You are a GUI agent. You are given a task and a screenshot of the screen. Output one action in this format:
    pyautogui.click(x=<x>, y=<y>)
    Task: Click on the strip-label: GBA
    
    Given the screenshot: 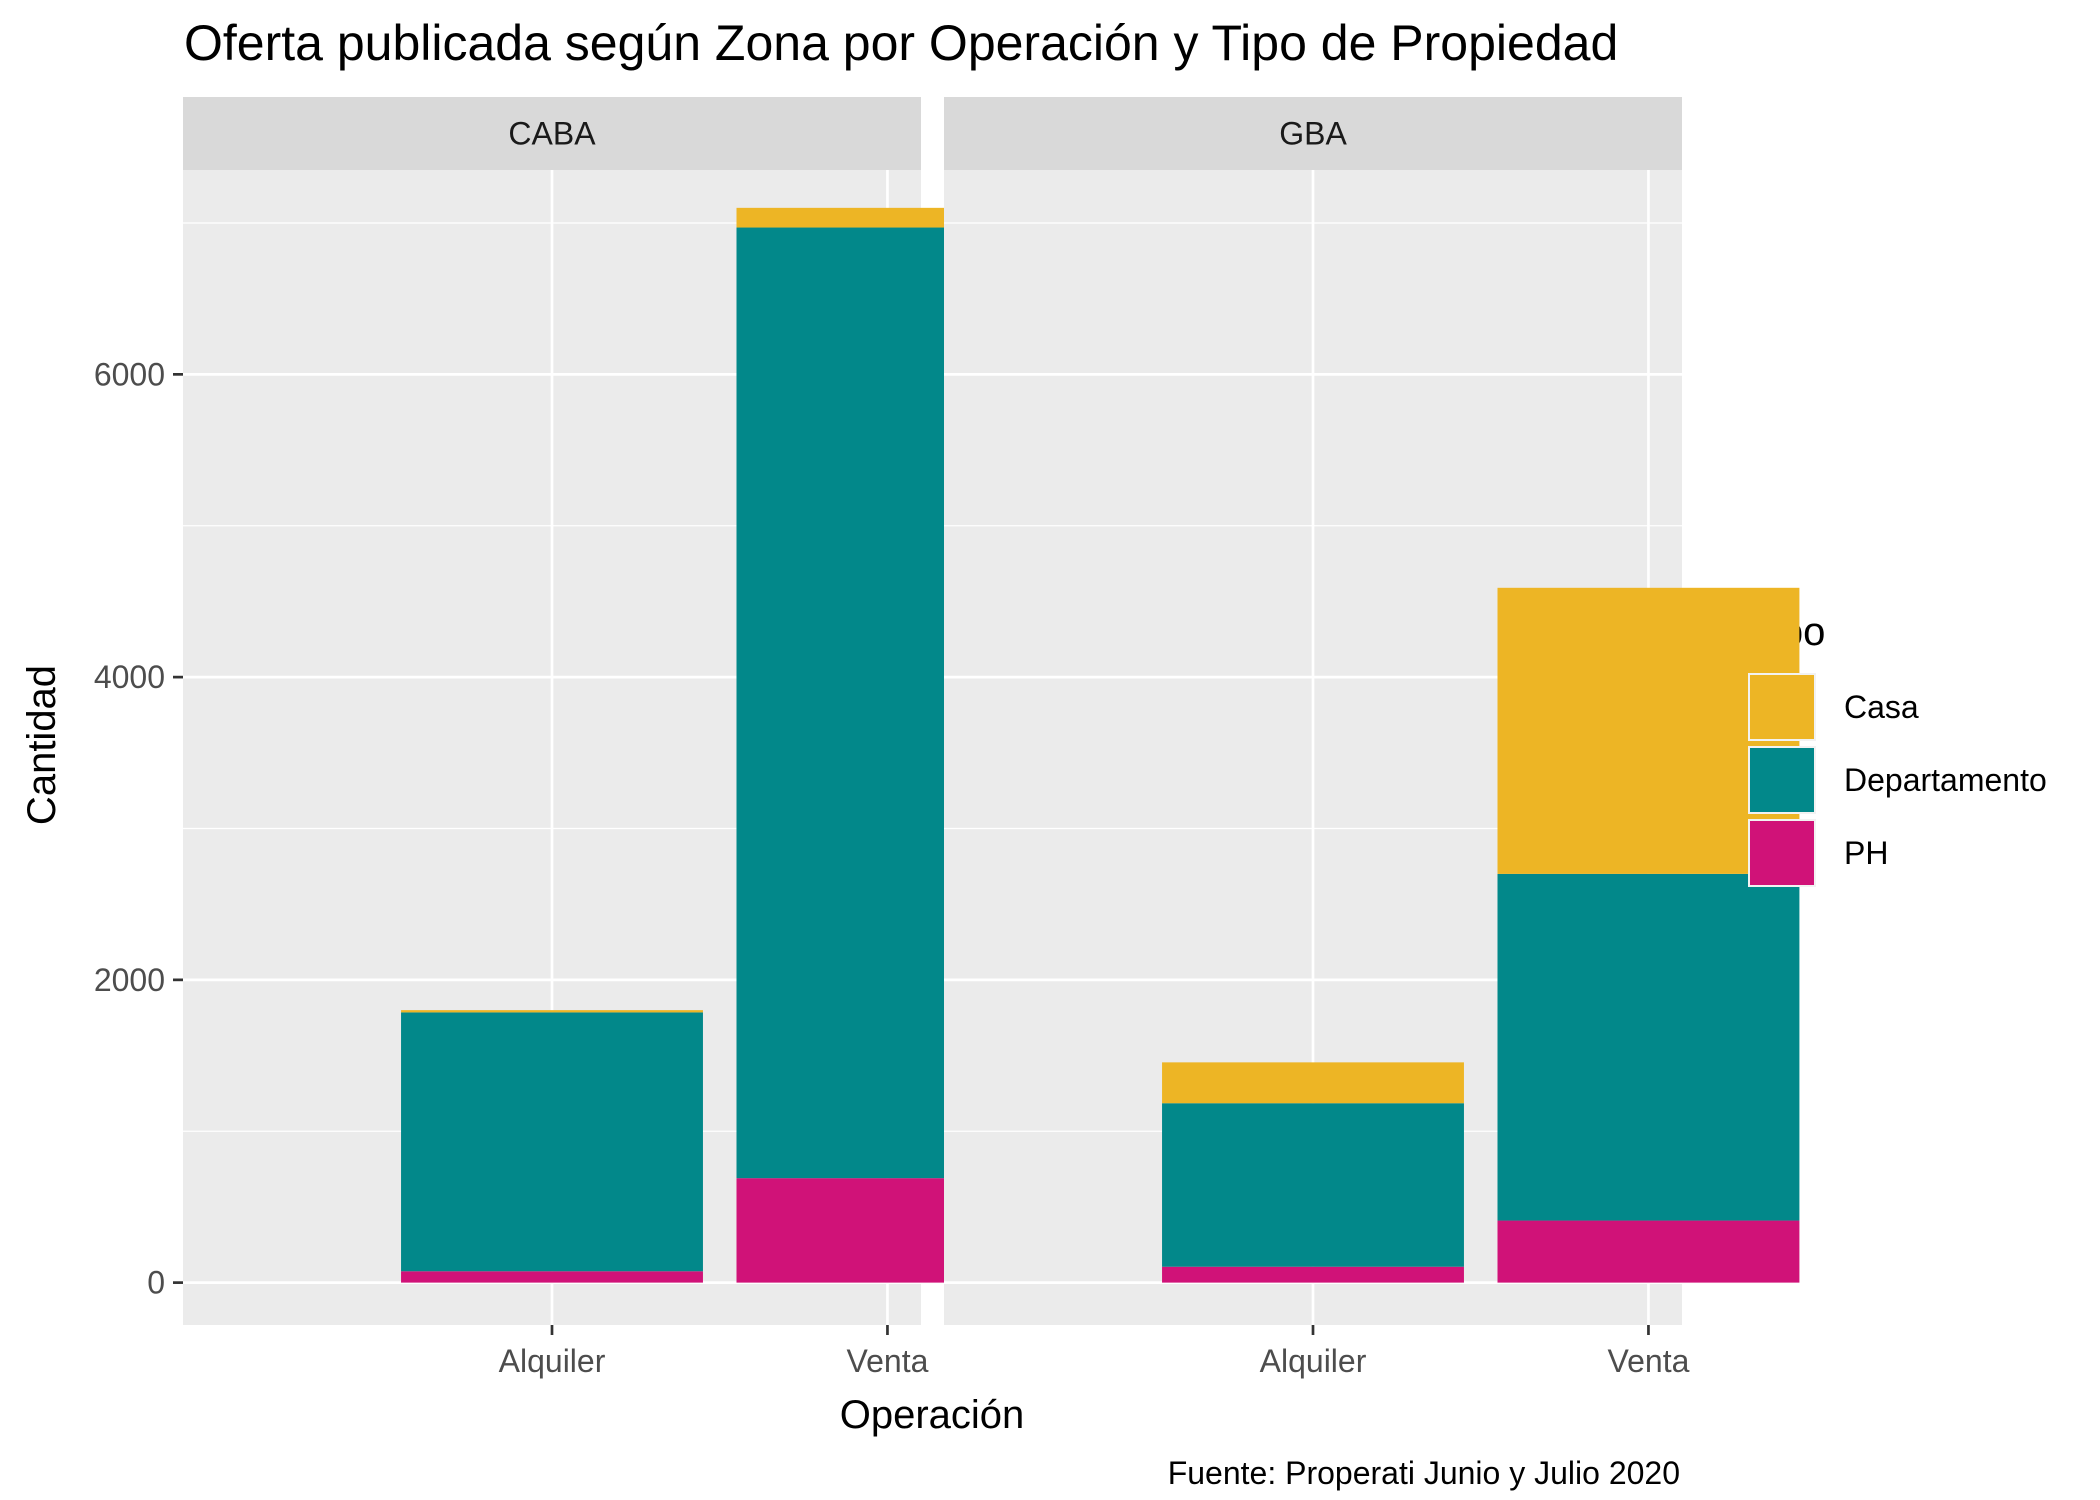 What is the action you would take?
    pyautogui.click(x=1313, y=134)
    